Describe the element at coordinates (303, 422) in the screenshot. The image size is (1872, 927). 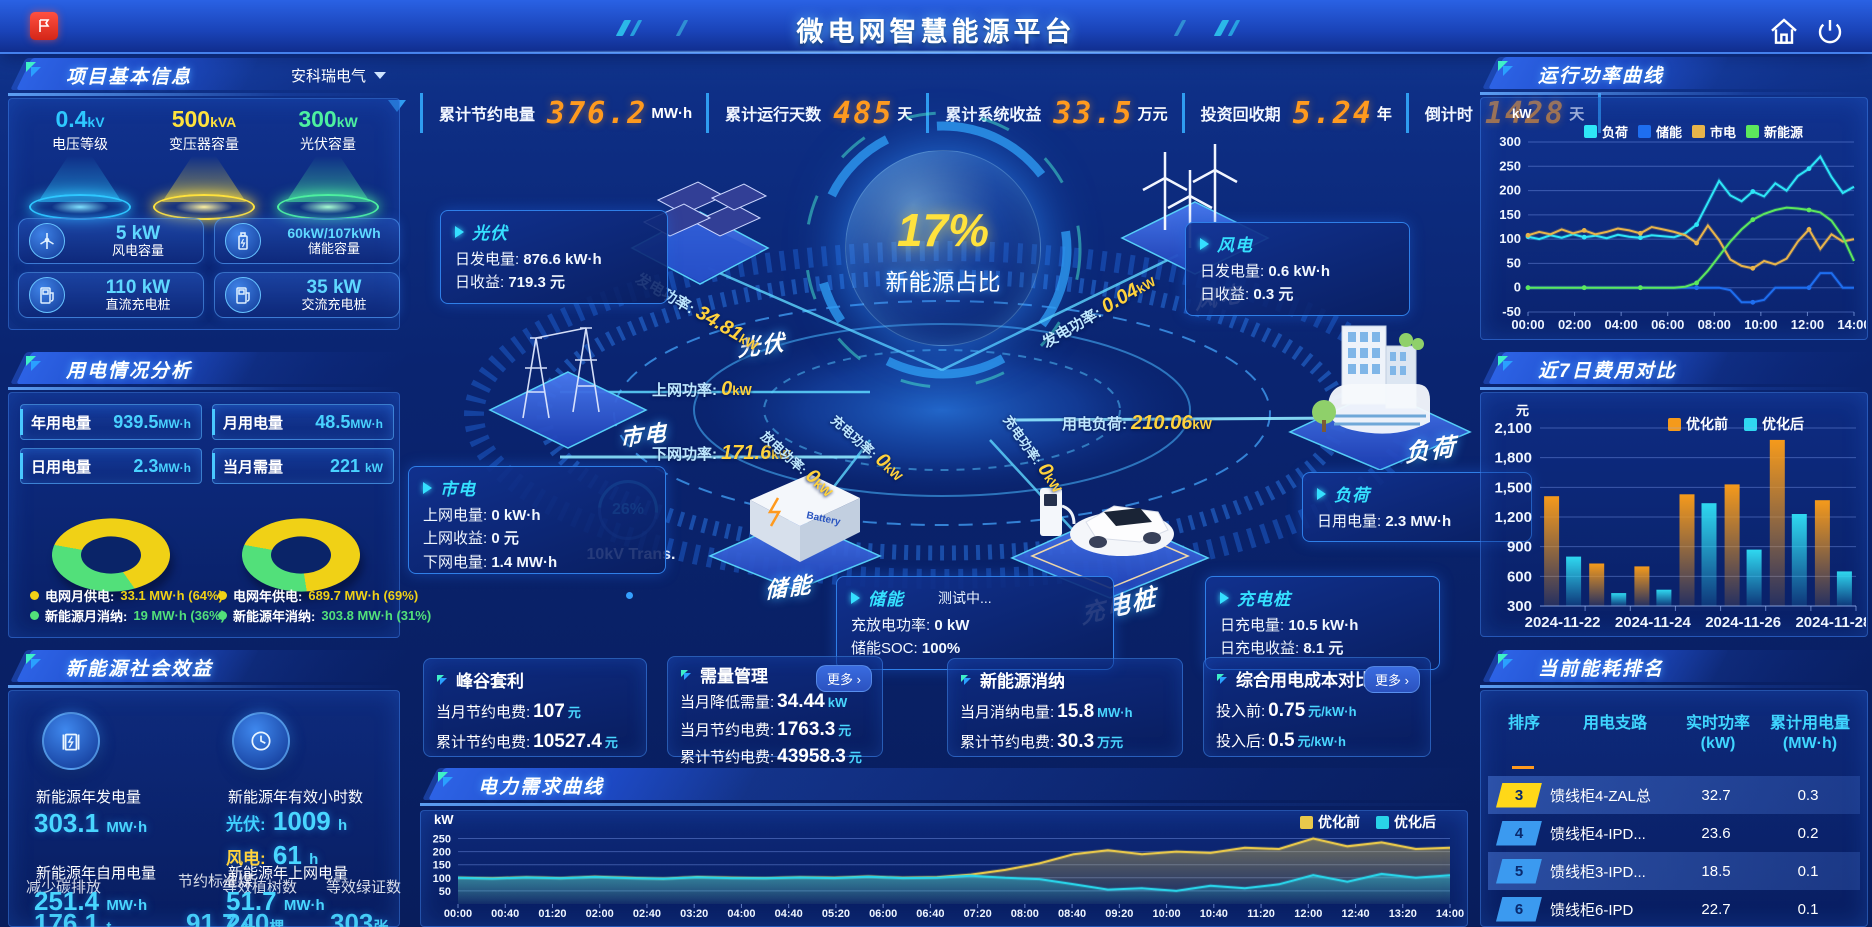
I see `month-usage: 月用电量 48.5MW·h` at that location.